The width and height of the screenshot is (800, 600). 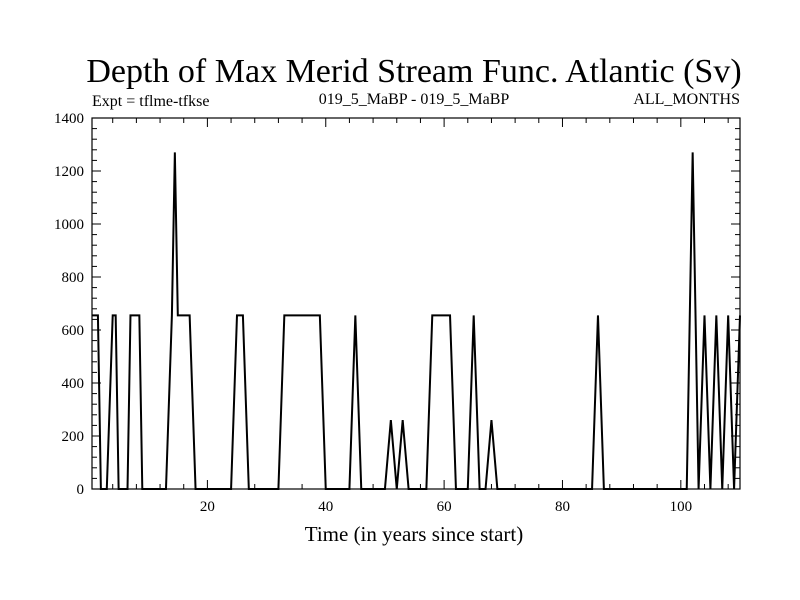 What do you see at coordinates (562, 507) in the screenshot?
I see `x-tick-label-3: 80` at bounding box center [562, 507].